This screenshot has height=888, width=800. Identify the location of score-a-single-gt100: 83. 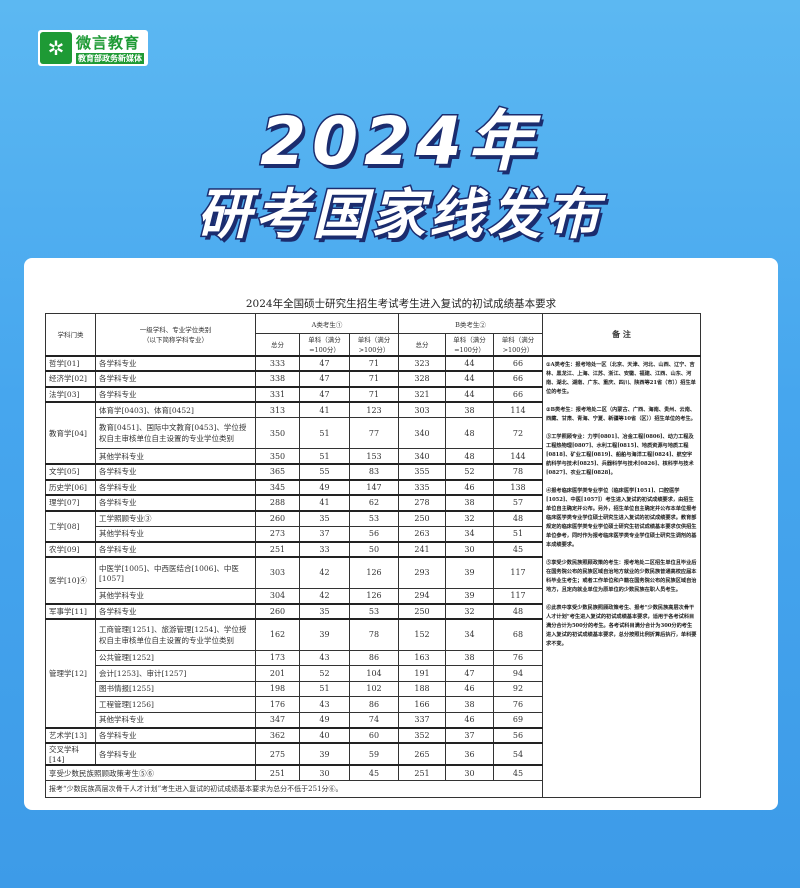
(374, 471).